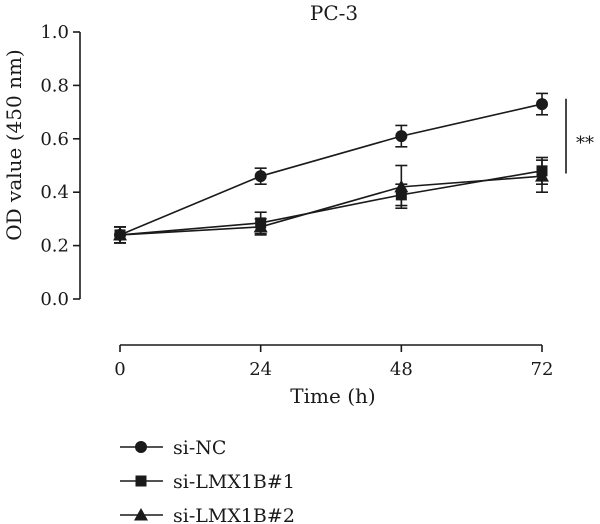  Describe the element at coordinates (542, 369) in the screenshot. I see `x-tick-label: 72` at that location.